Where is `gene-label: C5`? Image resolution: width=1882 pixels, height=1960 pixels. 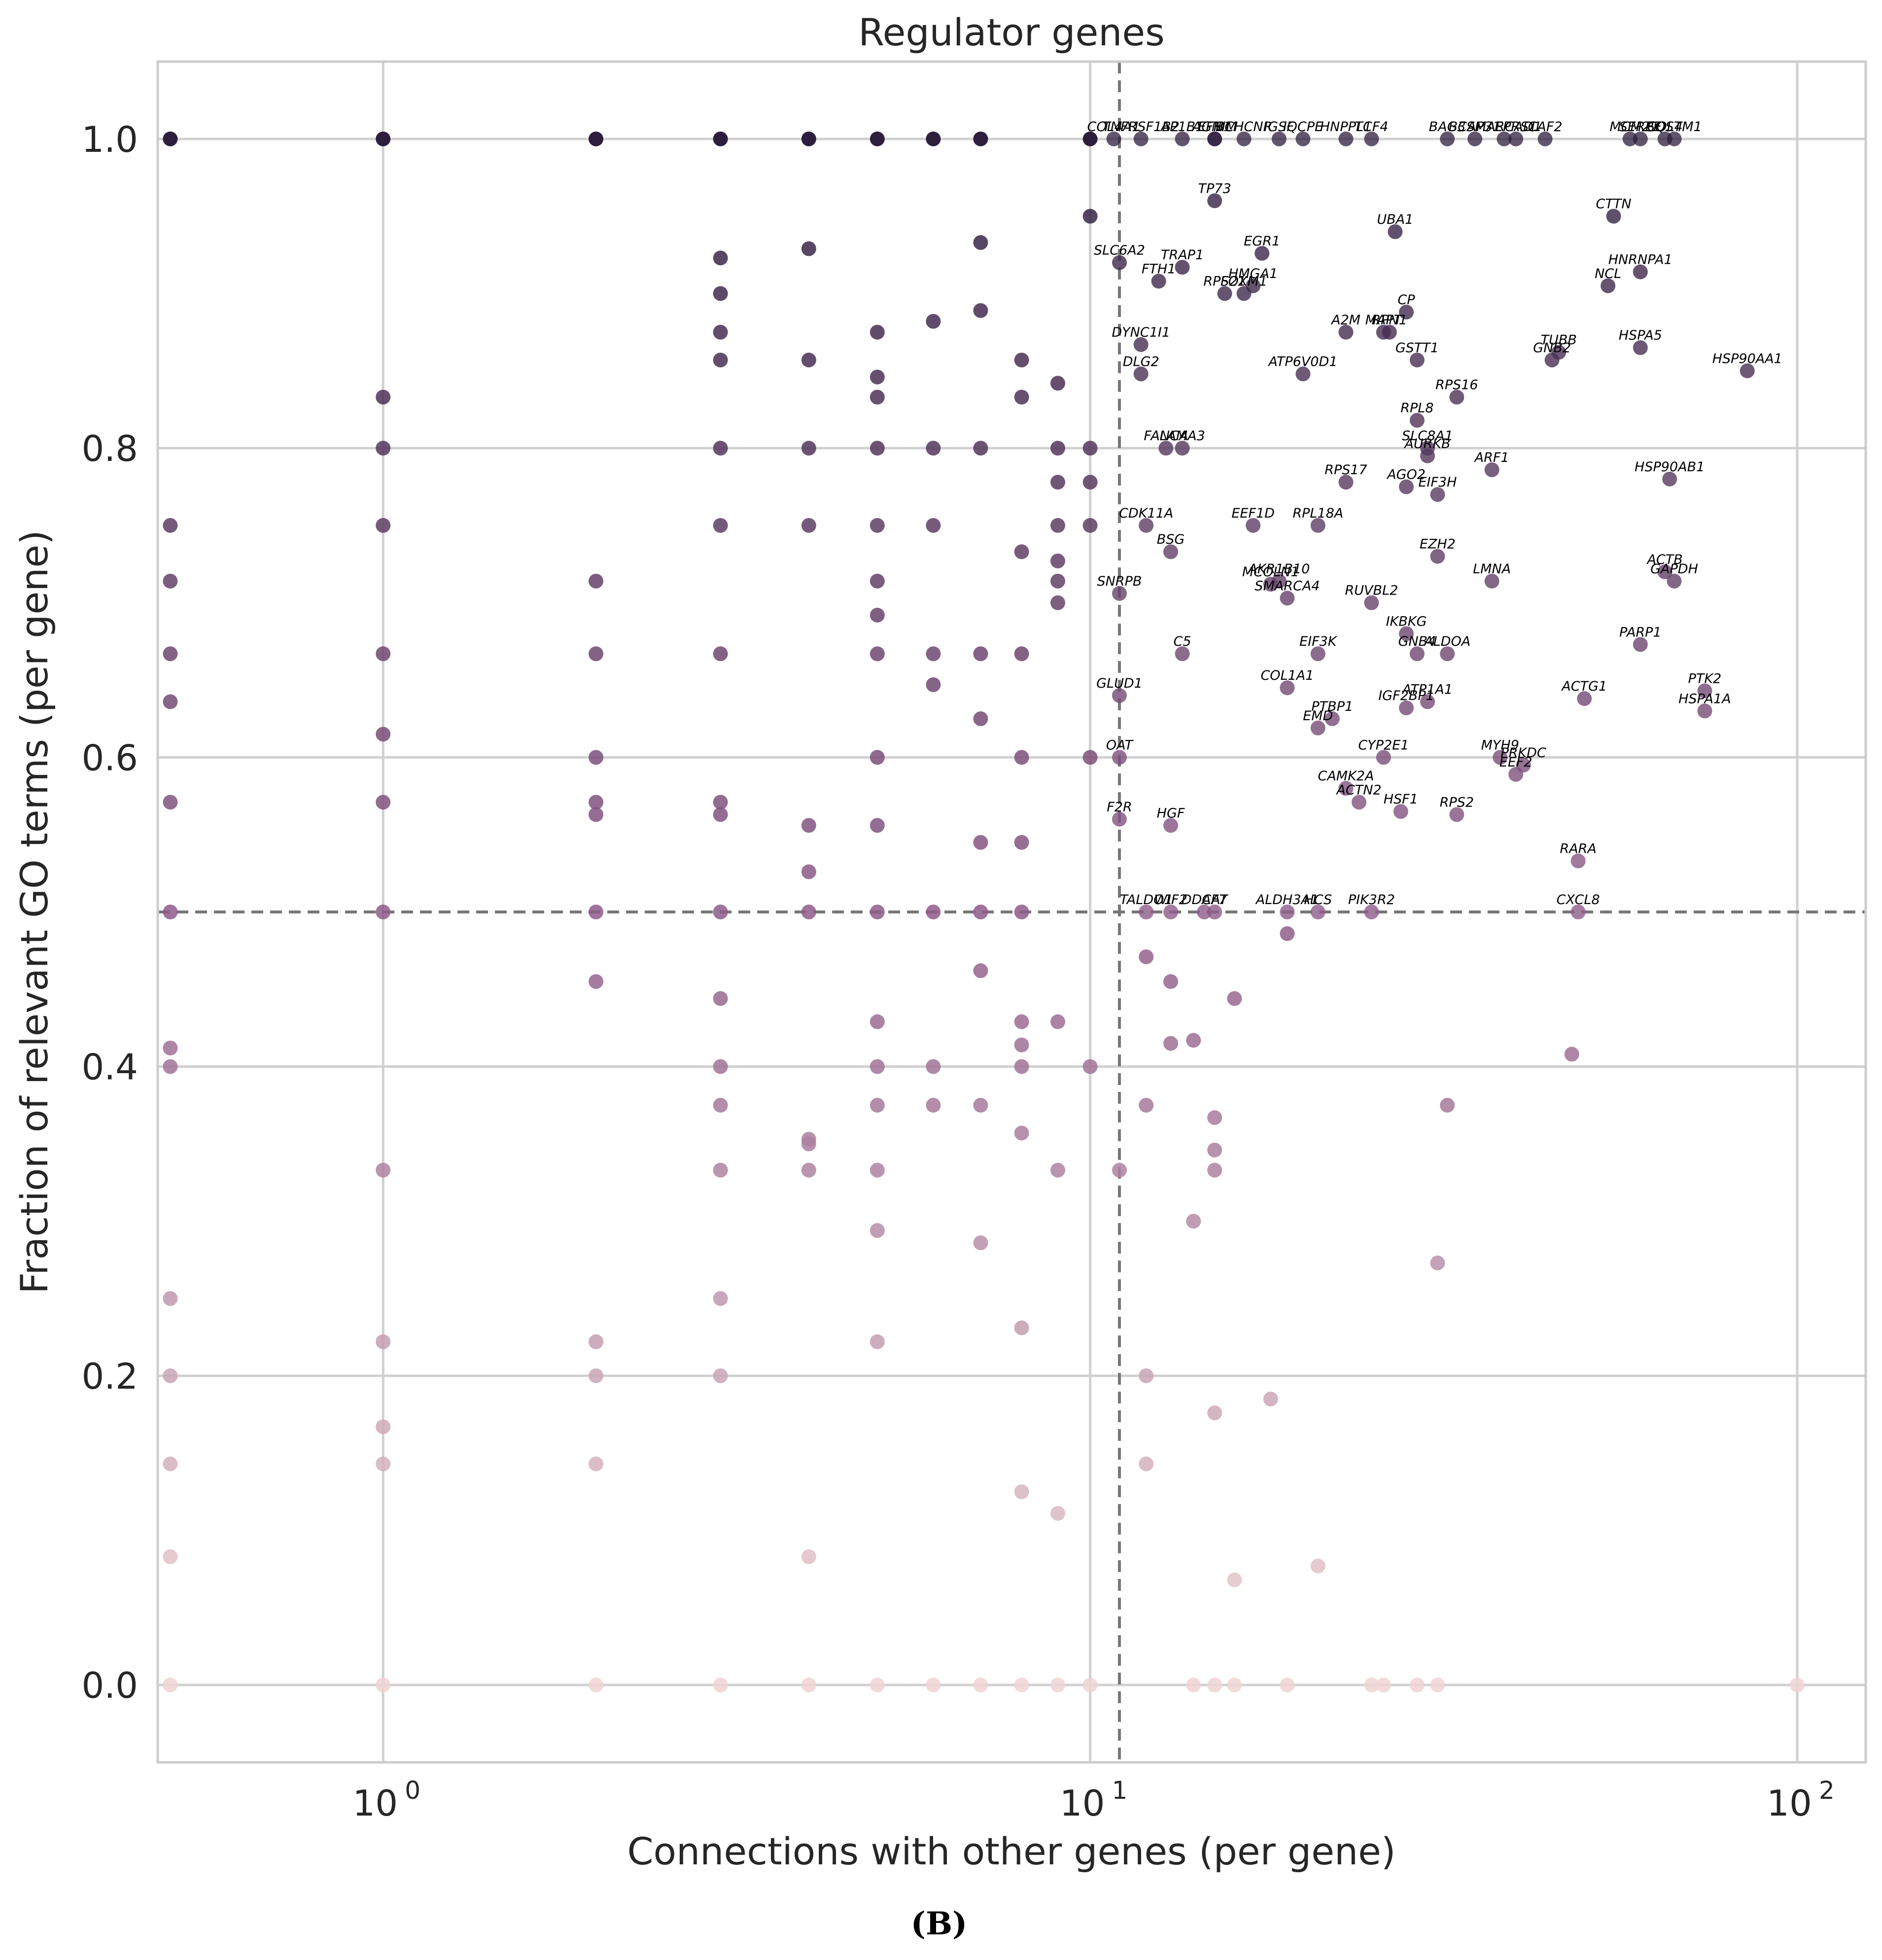 gene-label: C5 is located at coordinates (1182, 641).